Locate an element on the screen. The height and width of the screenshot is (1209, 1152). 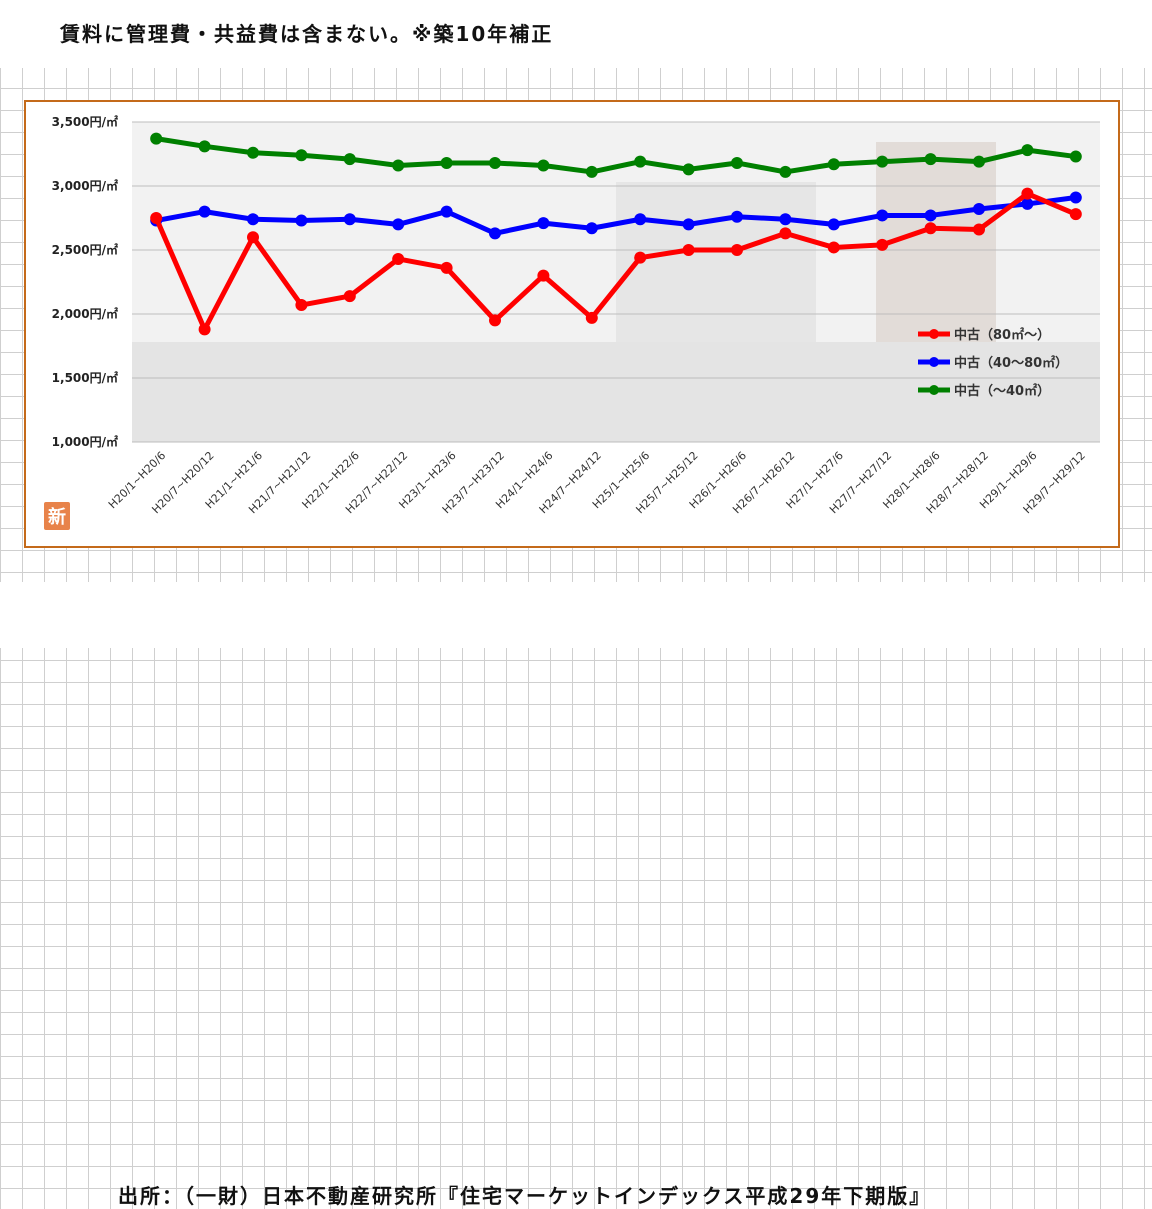
y-tick-label: 3,000円/㎡ is located at coordinates (85, 185).